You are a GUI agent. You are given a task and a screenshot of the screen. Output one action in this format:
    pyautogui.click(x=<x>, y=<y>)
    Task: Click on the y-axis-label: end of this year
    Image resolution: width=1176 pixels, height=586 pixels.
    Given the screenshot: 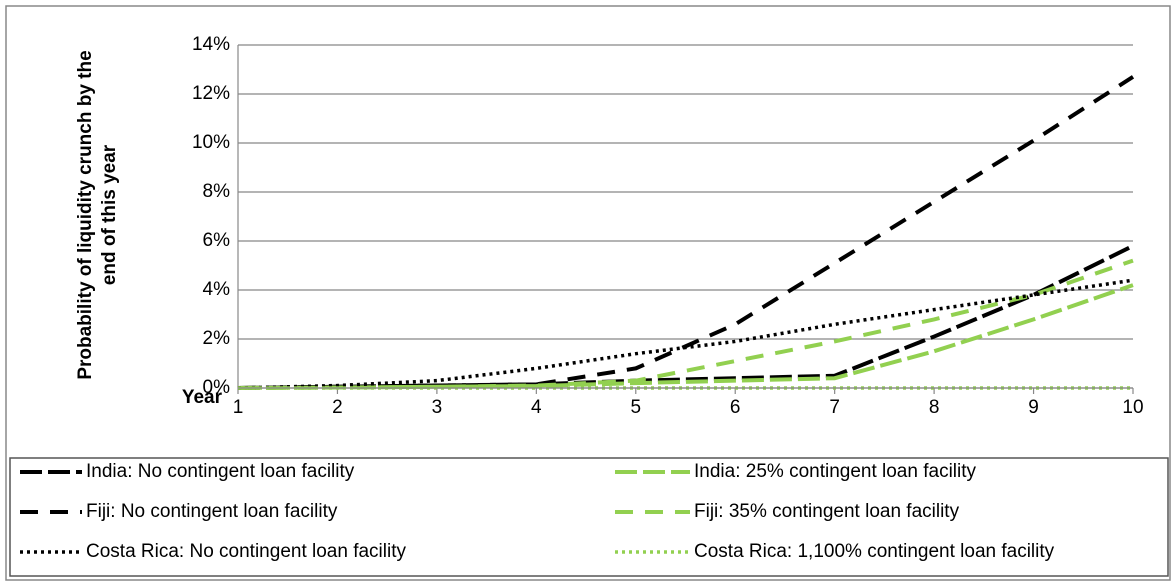 What is the action you would take?
    pyautogui.click(x=109, y=214)
    